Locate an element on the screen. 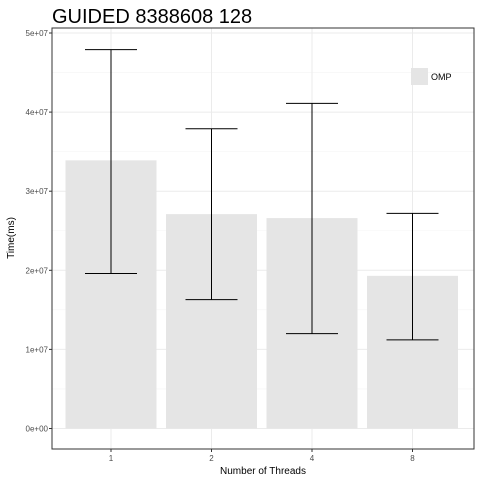 This screenshot has height=480, width=480. y-tick-label: 4e+07 is located at coordinates (37, 112).